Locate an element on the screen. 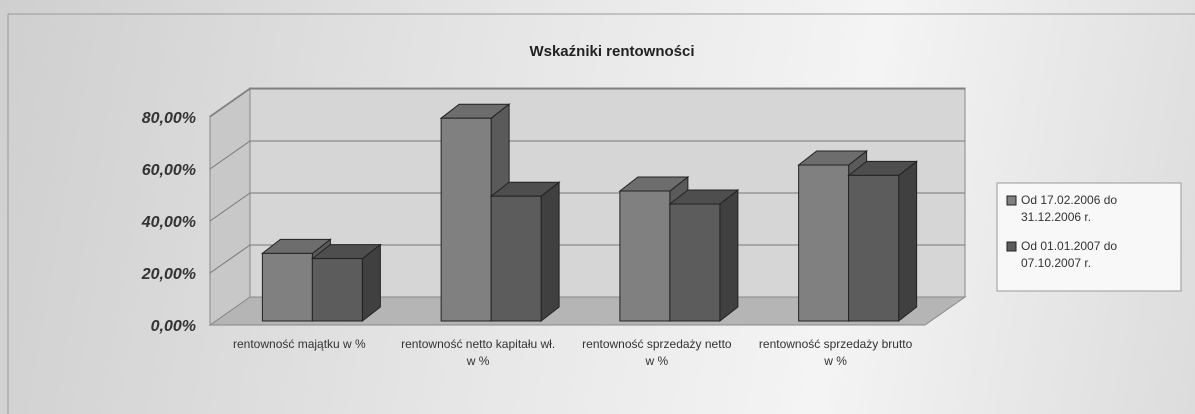 The height and width of the screenshot is (414, 1195). legend-label: Od 01.01.2007 do 07.10.2007 r. is located at coordinates (1069, 254).